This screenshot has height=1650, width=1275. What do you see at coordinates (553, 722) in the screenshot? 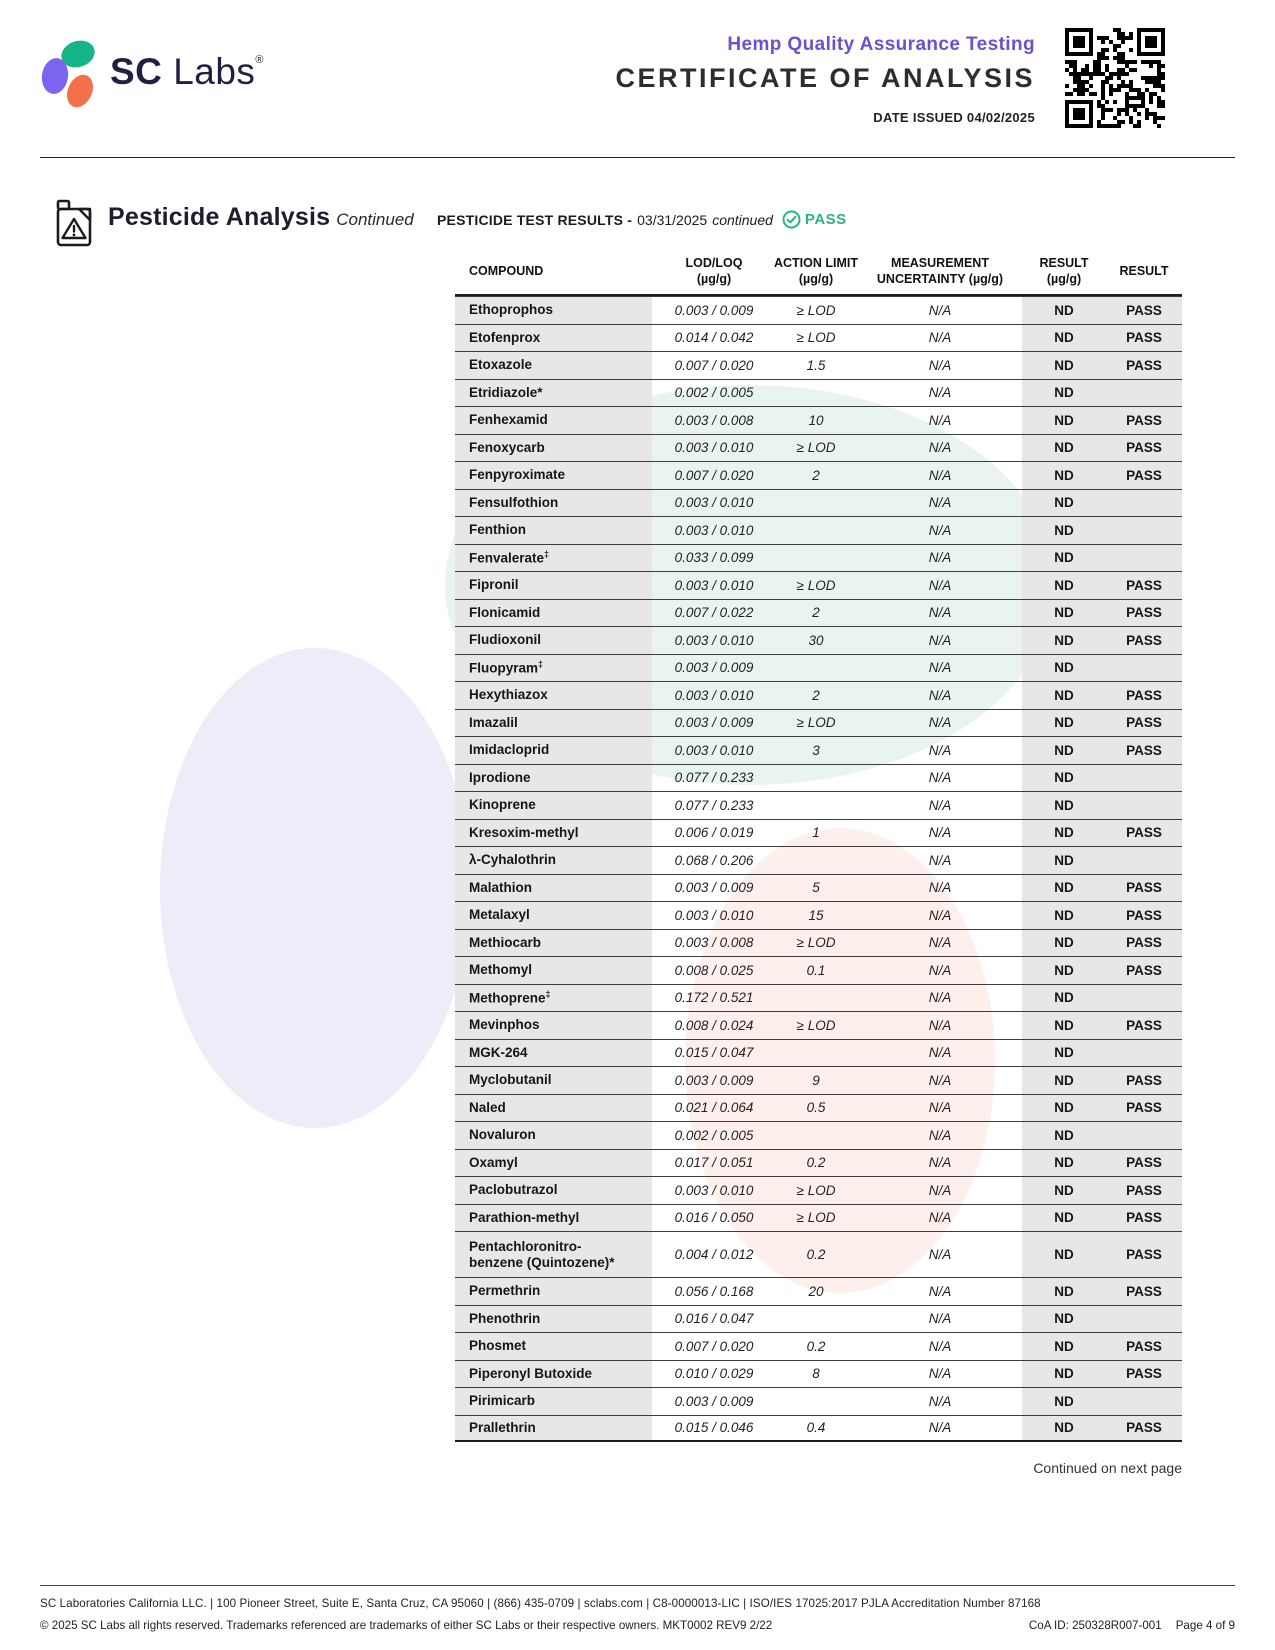
I see `compound-cell: Imazalil` at bounding box center [553, 722].